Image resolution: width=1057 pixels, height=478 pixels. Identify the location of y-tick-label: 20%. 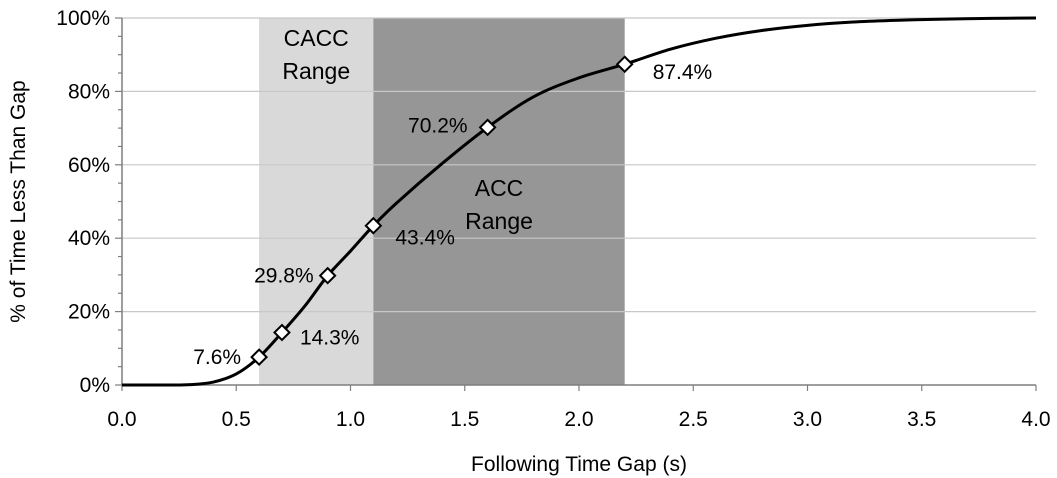
(89, 312).